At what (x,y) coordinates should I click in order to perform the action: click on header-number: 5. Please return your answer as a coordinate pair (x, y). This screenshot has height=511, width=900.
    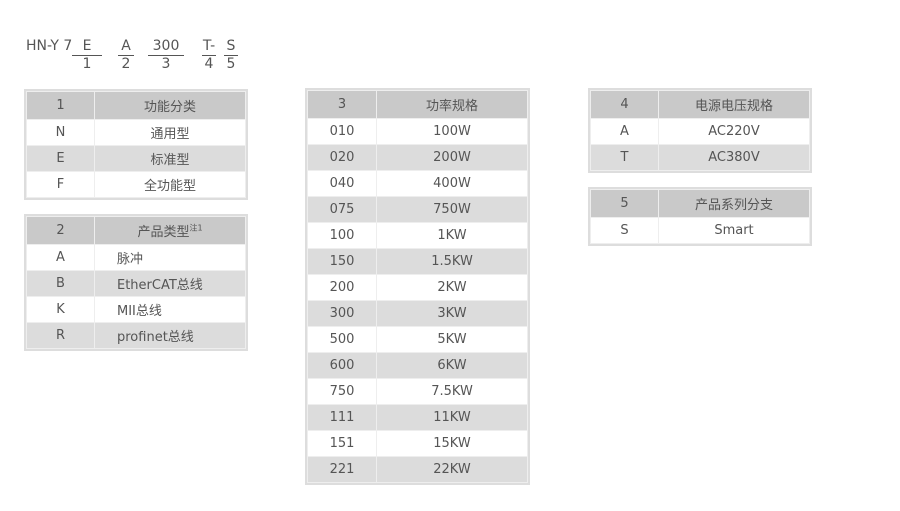
    Looking at the image, I should click on (624, 203).